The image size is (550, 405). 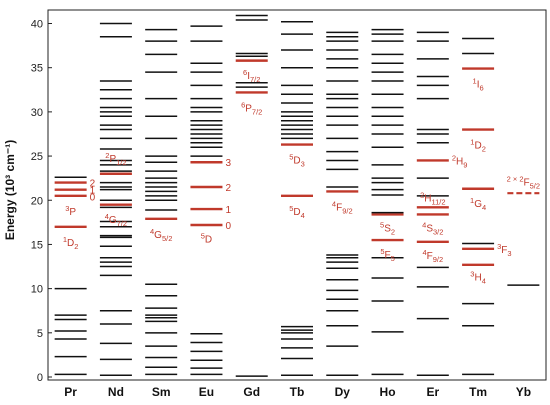 What do you see at coordinates (523, 183) in the screenshot?
I see `term-label-yb: 2 × 2F5/2` at bounding box center [523, 183].